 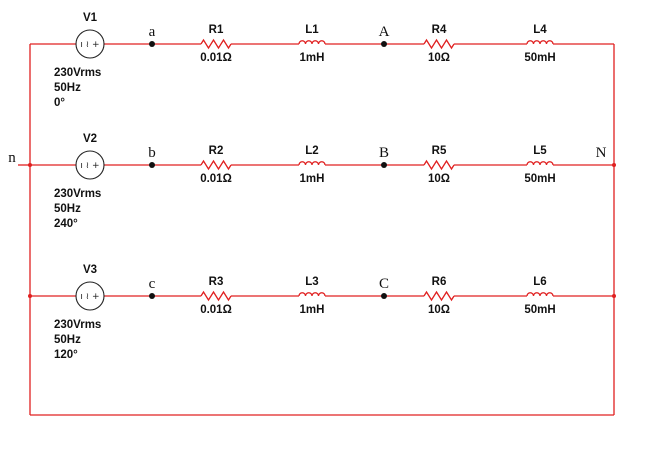 What do you see at coordinates (311, 282) in the screenshot?
I see `component-name: L3` at bounding box center [311, 282].